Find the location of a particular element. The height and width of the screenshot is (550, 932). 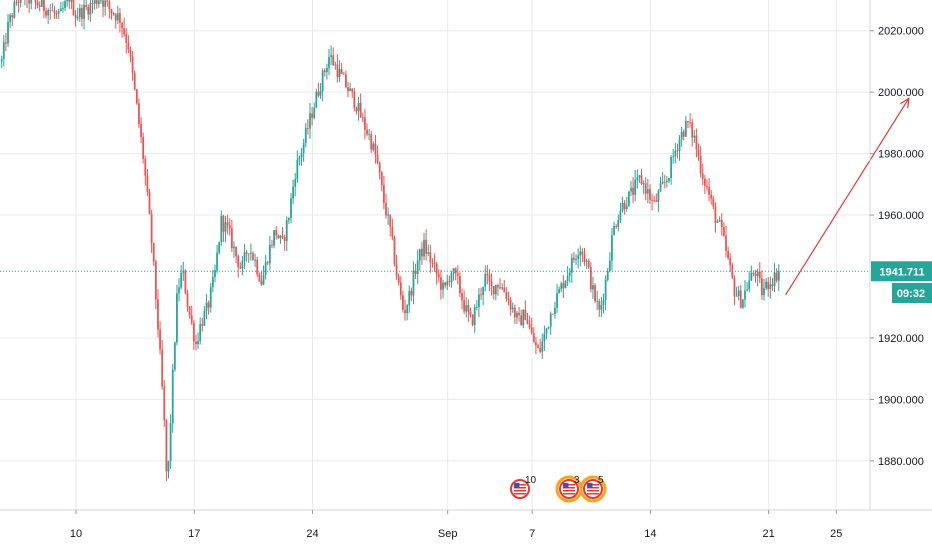

x-tick-label: 17 is located at coordinates (194, 534).